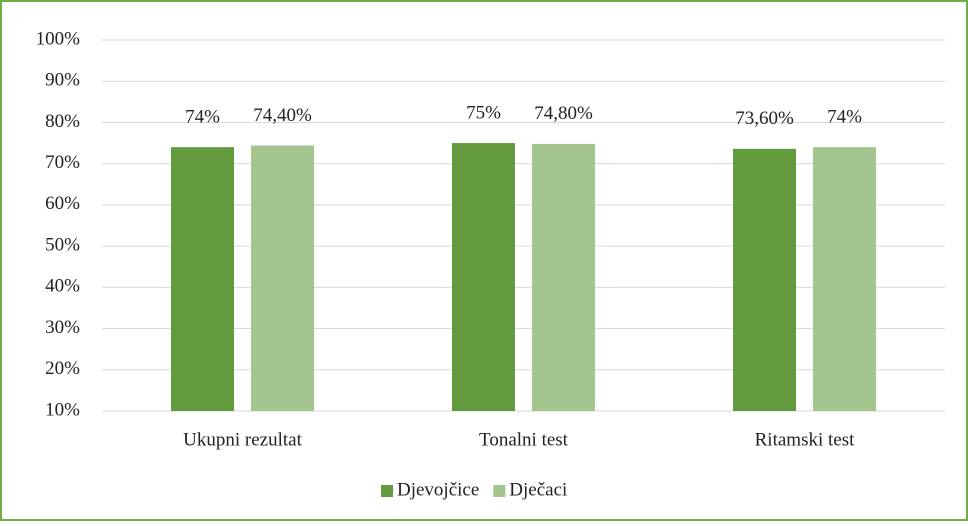 The height and width of the screenshot is (526, 968). What do you see at coordinates (805, 439) in the screenshot?
I see `x-tick-label: Ritamski test` at bounding box center [805, 439].